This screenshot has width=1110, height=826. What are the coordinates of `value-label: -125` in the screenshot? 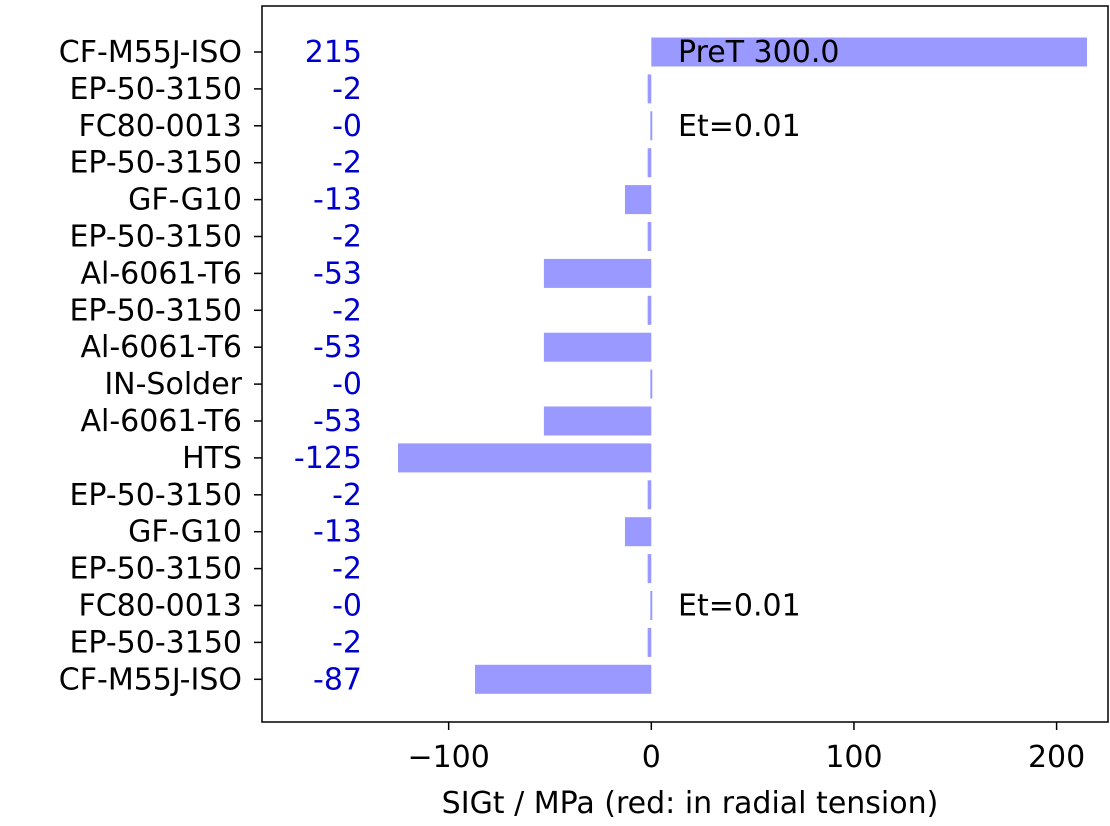 It's located at (328, 458).